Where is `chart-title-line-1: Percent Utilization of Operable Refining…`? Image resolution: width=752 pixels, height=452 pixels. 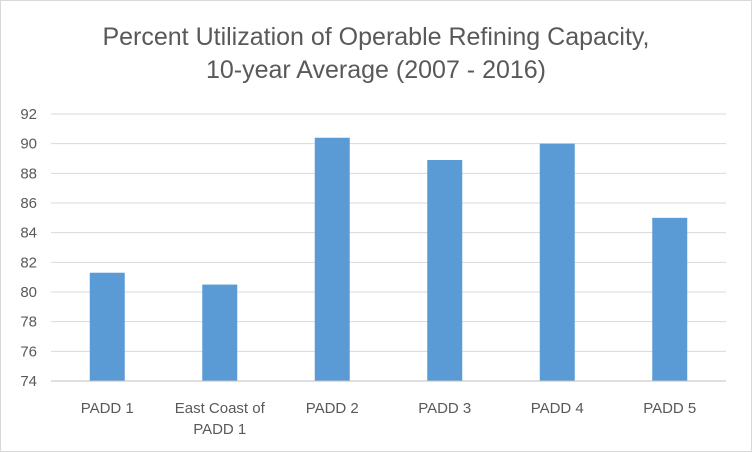 chart-title-line-1: Percent Utilization of Operable Refining… is located at coordinates (376, 37).